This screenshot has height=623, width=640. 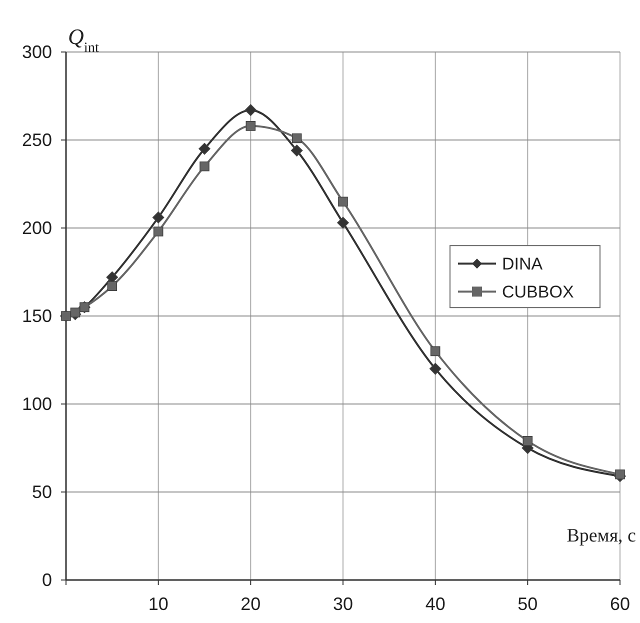 What do you see at coordinates (37, 228) in the screenshot?
I see `y-tick-label: 200` at bounding box center [37, 228].